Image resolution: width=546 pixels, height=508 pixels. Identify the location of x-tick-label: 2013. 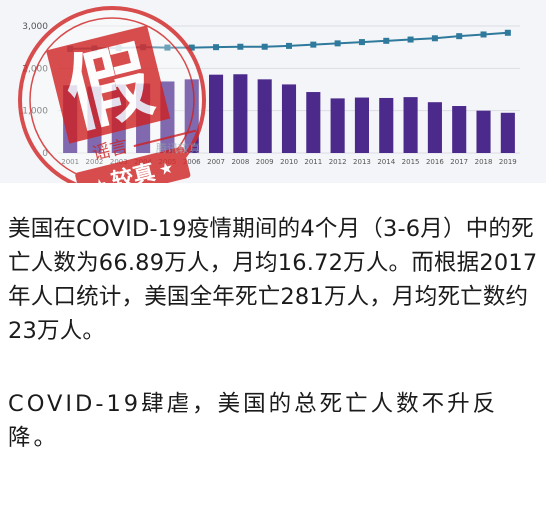
(362, 162).